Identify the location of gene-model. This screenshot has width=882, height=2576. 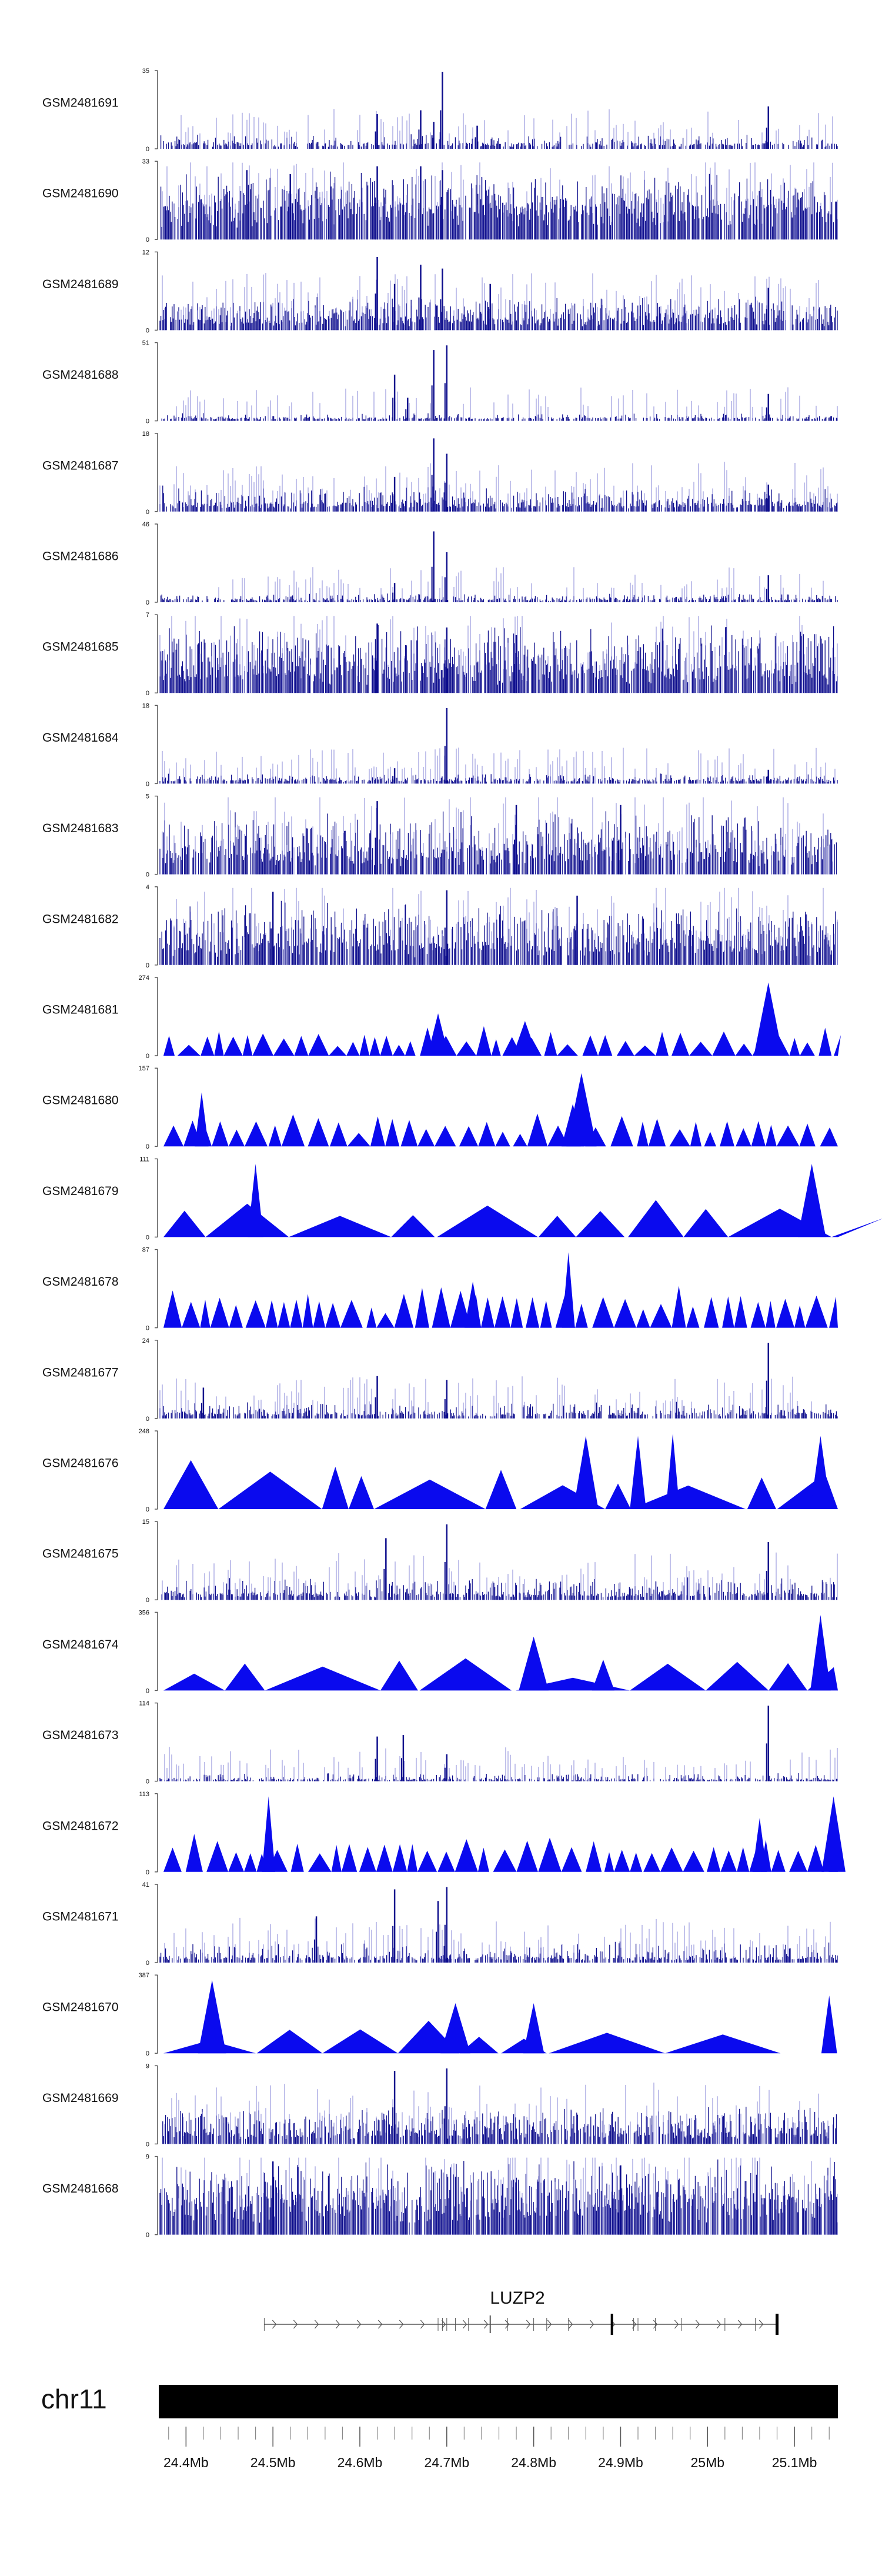
(521, 2324).